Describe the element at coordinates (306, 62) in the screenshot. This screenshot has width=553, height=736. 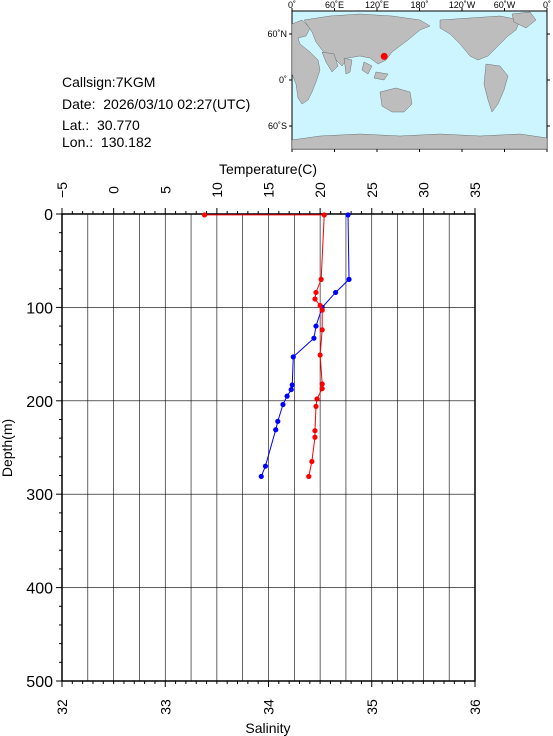
I see `land-europe-africa` at that location.